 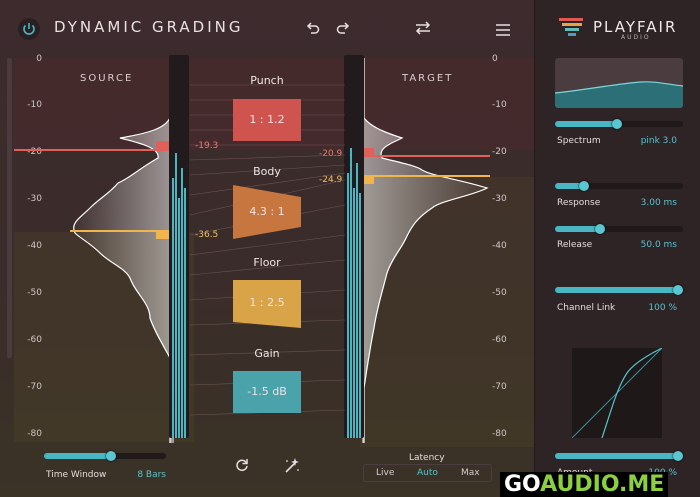 What do you see at coordinates (619, 456) in the screenshot?
I see `amount-slider` at bounding box center [619, 456].